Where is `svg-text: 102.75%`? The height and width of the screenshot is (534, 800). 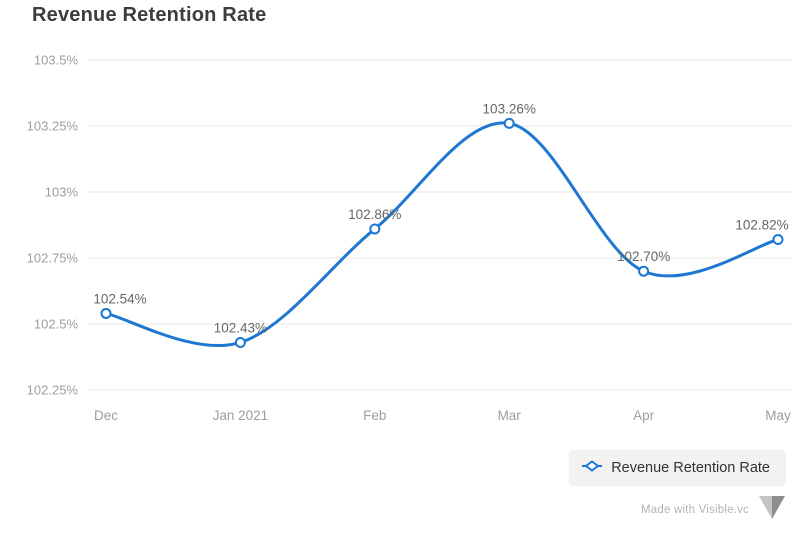
svg-text: 102.75% is located at coordinates (53, 258).